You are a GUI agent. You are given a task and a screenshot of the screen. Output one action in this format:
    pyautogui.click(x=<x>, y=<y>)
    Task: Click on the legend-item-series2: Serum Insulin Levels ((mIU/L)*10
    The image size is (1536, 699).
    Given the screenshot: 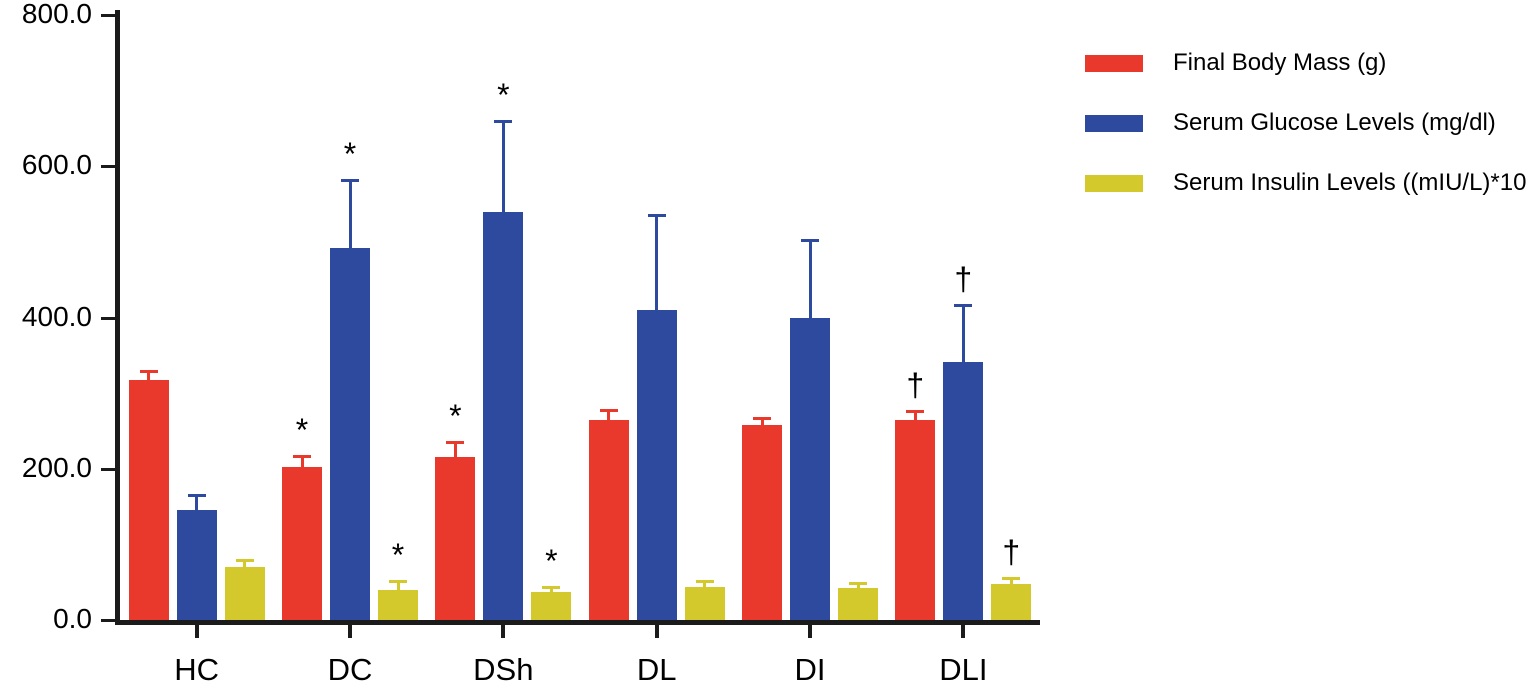 What is the action you would take?
    pyautogui.click(x=1306, y=182)
    